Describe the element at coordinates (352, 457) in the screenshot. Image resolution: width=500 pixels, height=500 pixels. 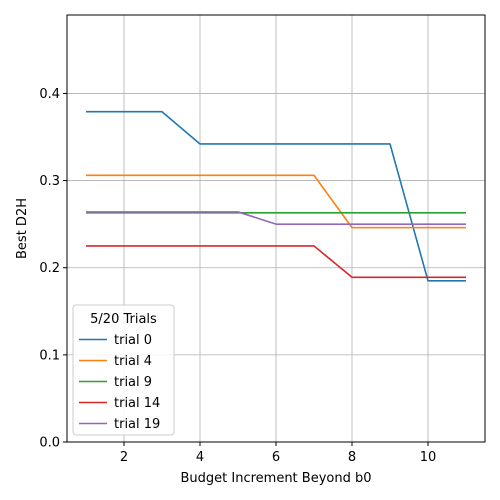
I see `x-tick-label: 8` at that location.